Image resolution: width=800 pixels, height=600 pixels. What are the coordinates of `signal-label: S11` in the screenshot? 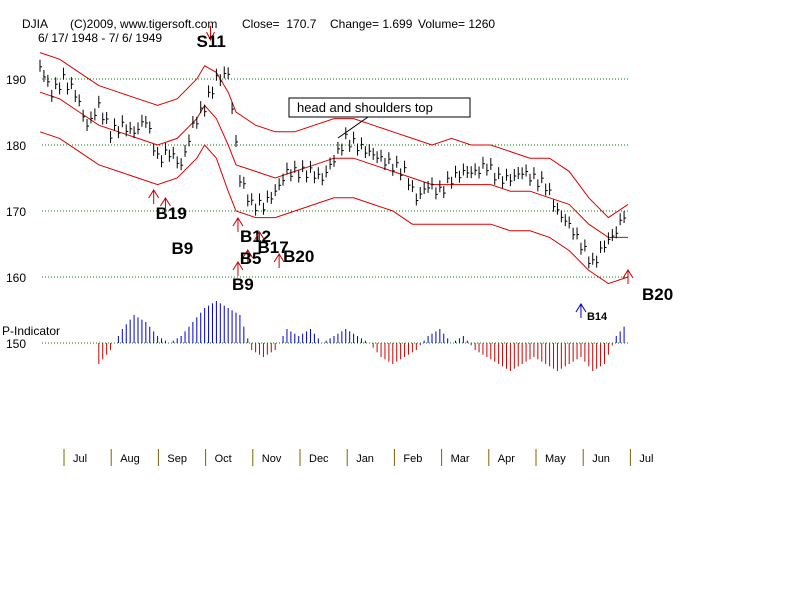 It's located at (211, 41).